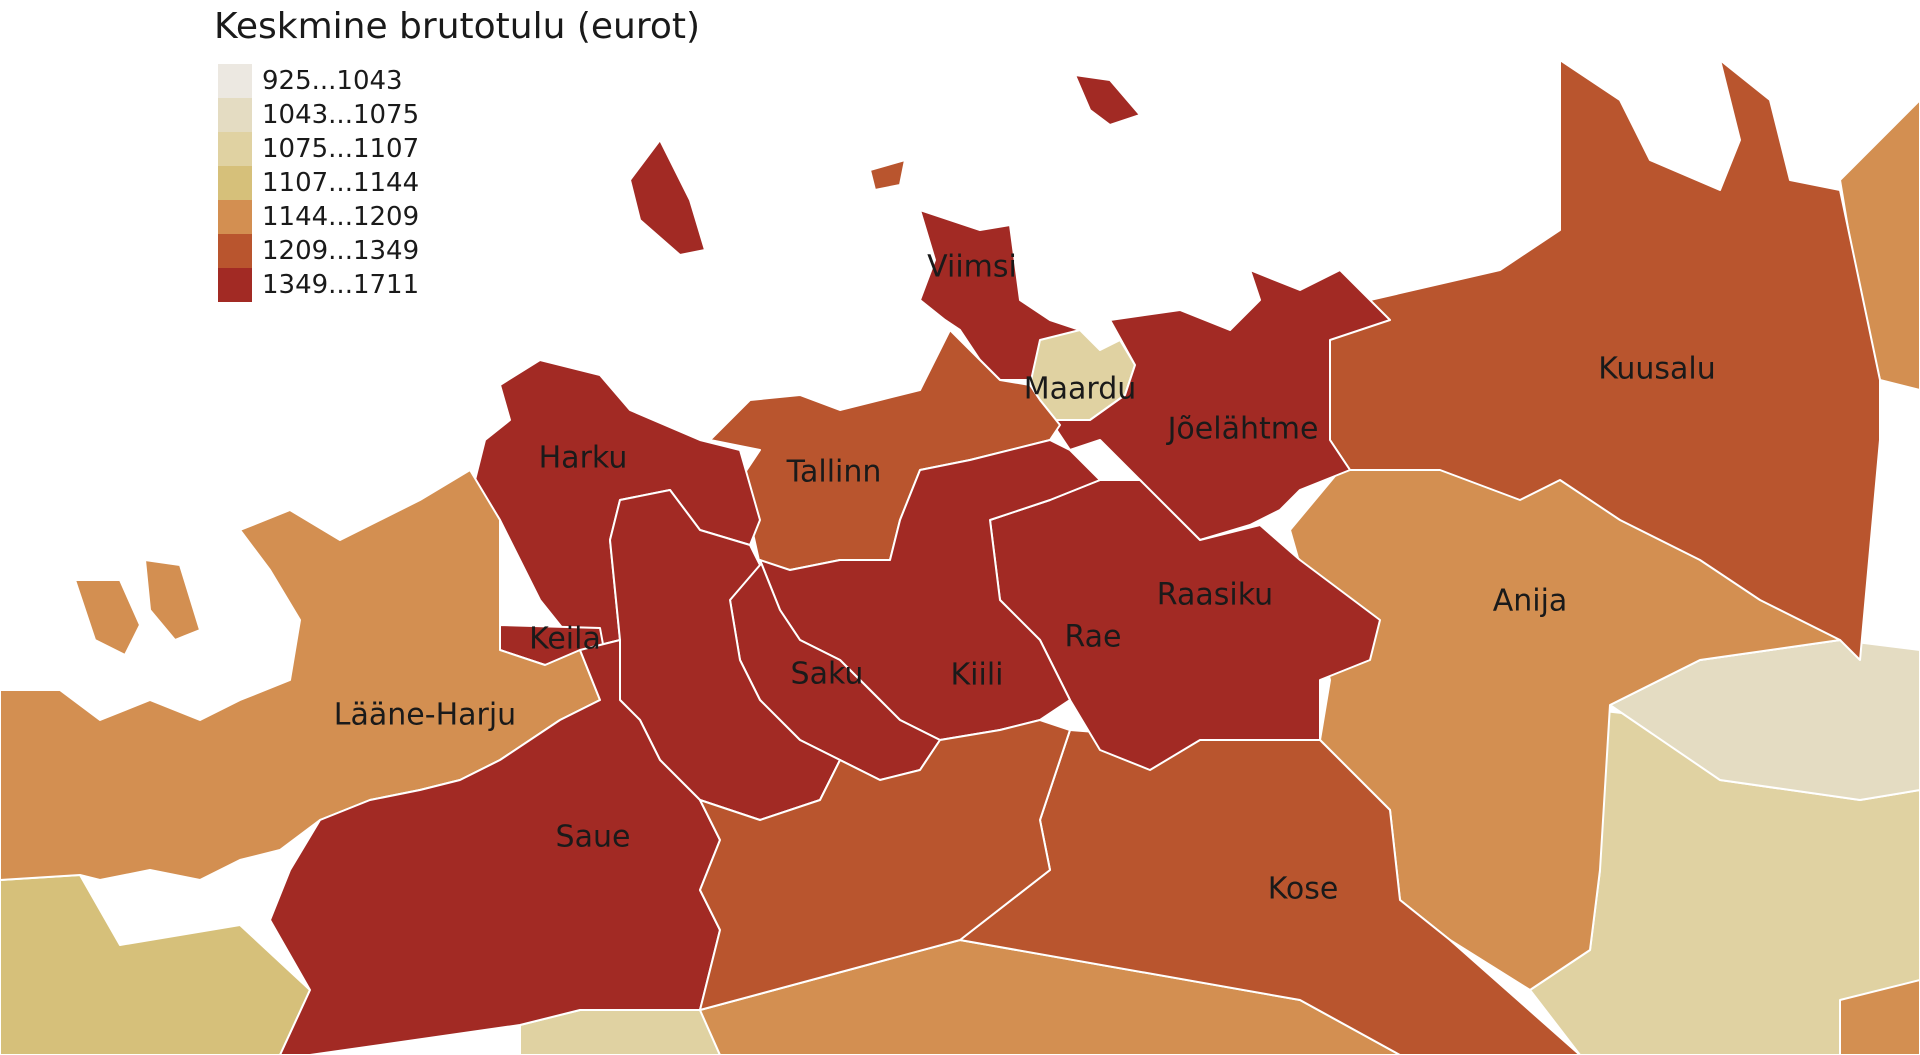 Image resolution: width=1920 pixels, height=1055 pixels. What do you see at coordinates (457, 26) in the screenshot?
I see `legend-title: Keskmine brutotulu (eurot)` at bounding box center [457, 26].